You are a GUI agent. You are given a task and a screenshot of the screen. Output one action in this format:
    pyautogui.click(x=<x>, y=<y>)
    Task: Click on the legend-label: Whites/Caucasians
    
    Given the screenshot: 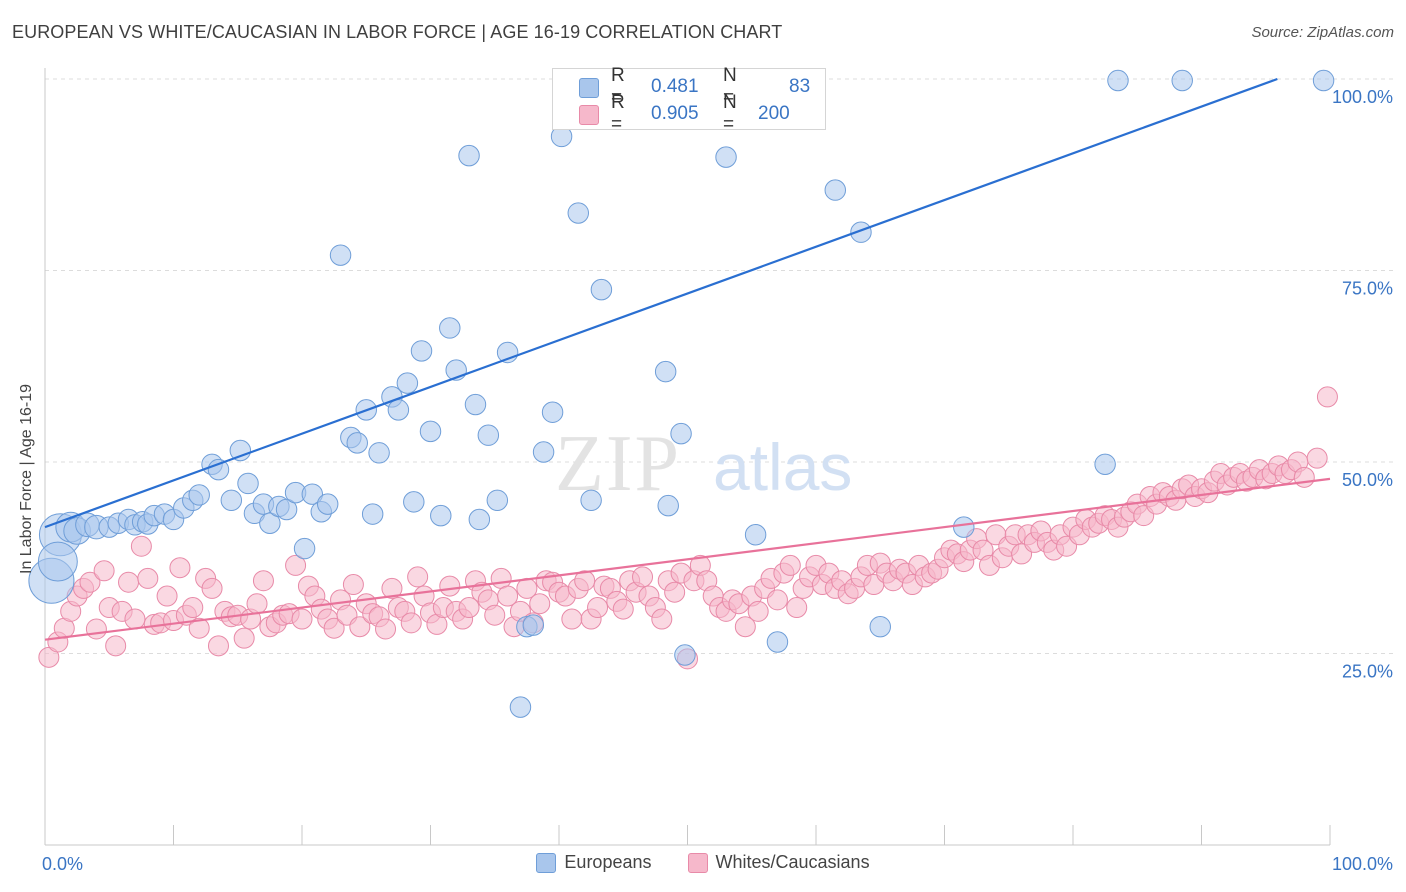 What is the action you would take?
    pyautogui.click(x=792, y=862)
    